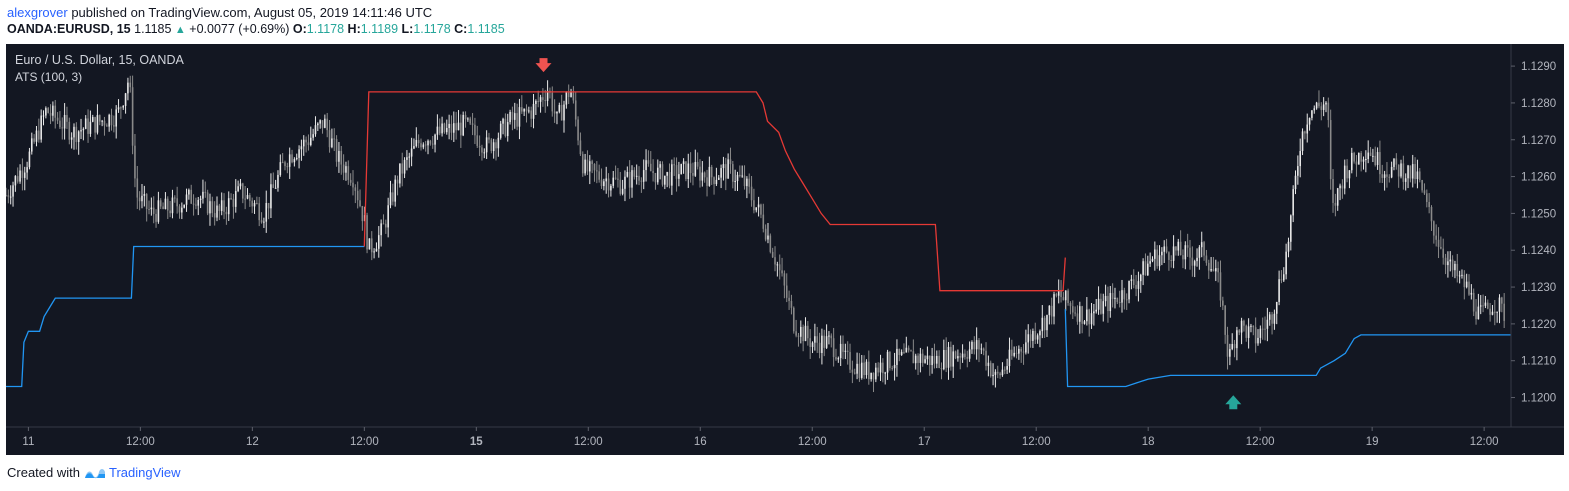  What do you see at coordinates (1538, 178) in the screenshot?
I see `y-tick-label: 1.1260` at bounding box center [1538, 178].